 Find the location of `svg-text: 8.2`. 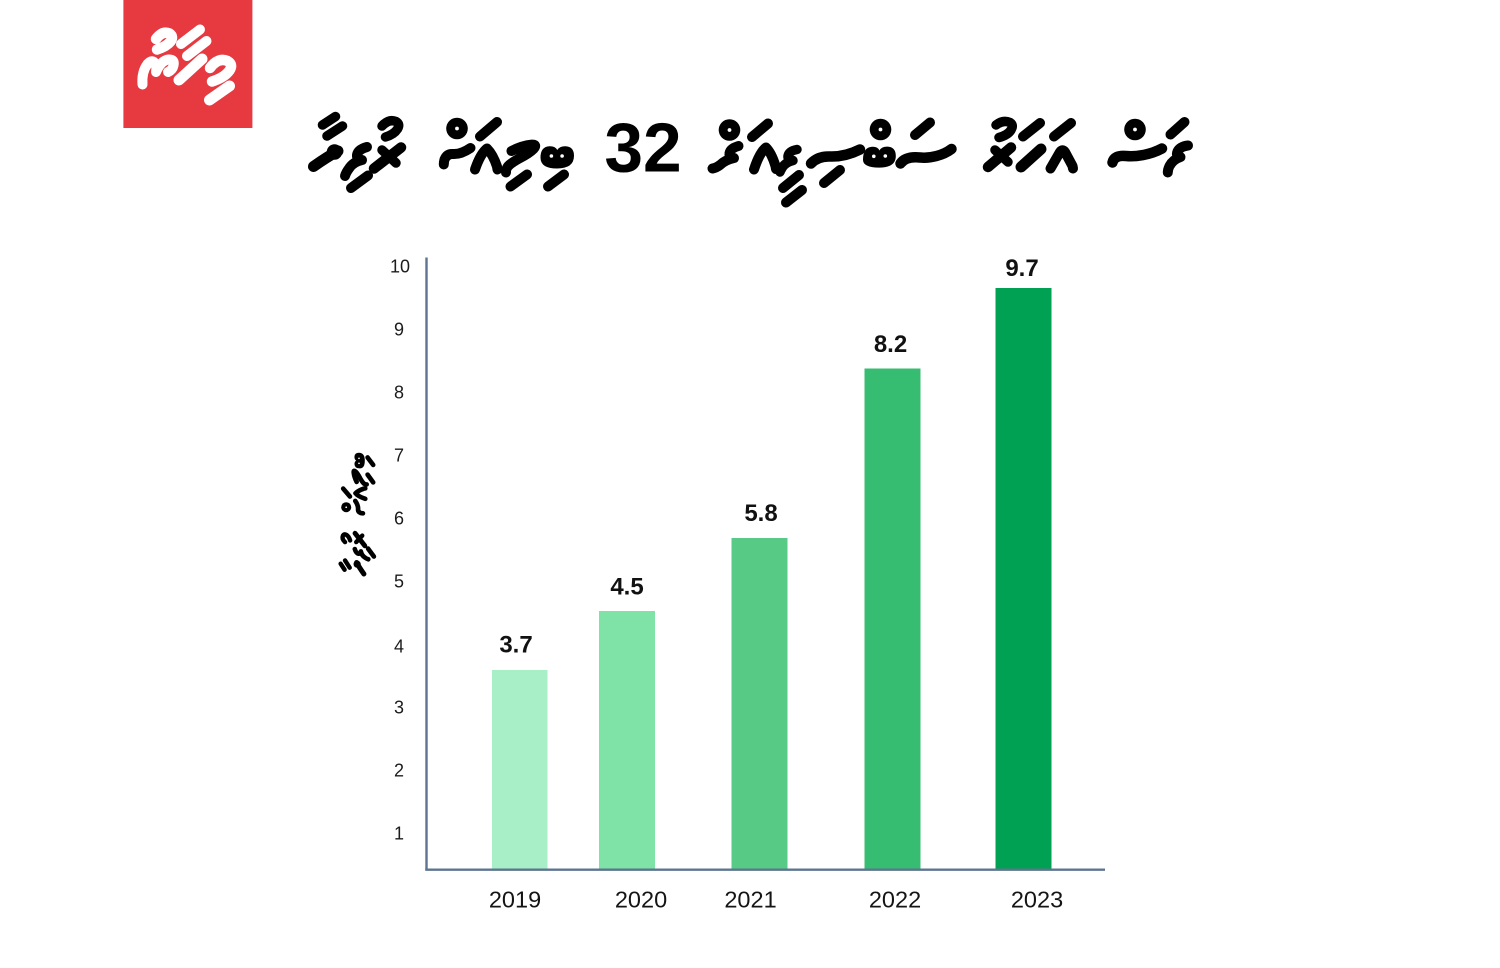

svg-text: 8.2 is located at coordinates (890, 344).